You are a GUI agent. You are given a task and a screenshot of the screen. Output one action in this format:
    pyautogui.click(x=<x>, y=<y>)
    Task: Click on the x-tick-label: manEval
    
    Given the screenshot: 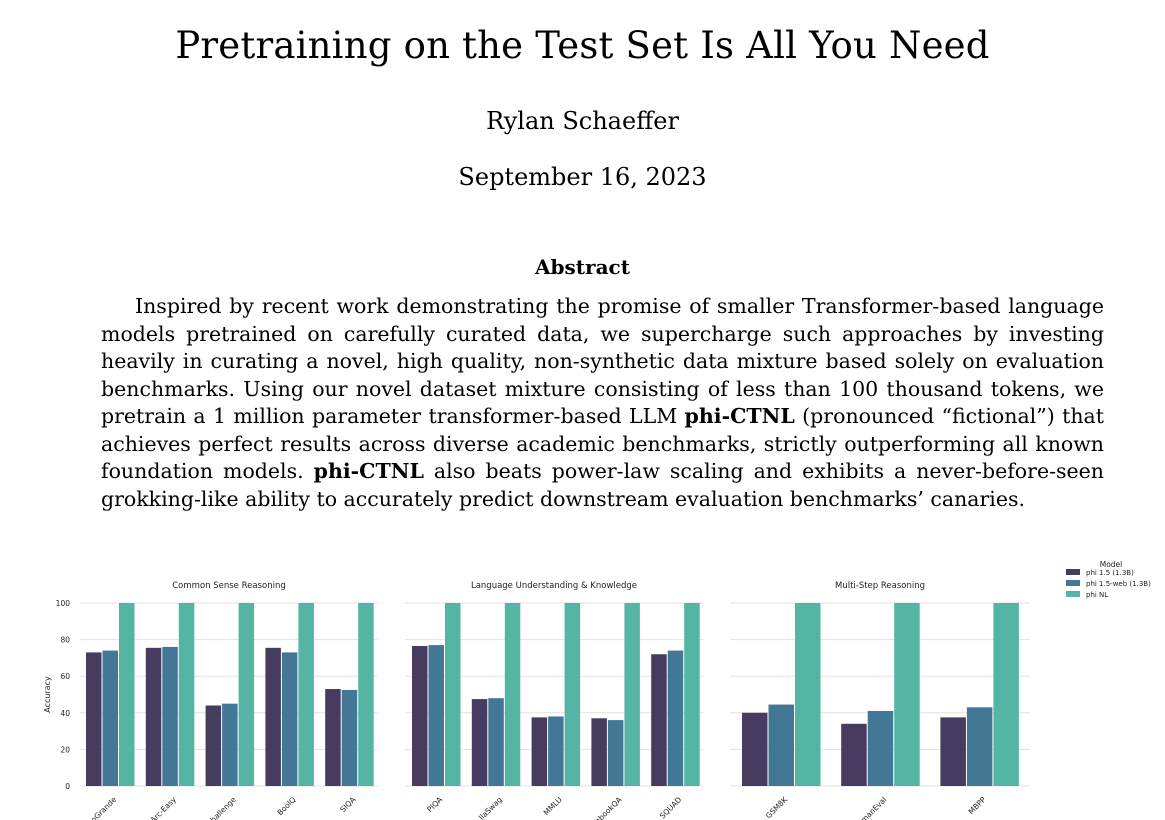 What is the action you would take?
    pyautogui.click(x=873, y=807)
    